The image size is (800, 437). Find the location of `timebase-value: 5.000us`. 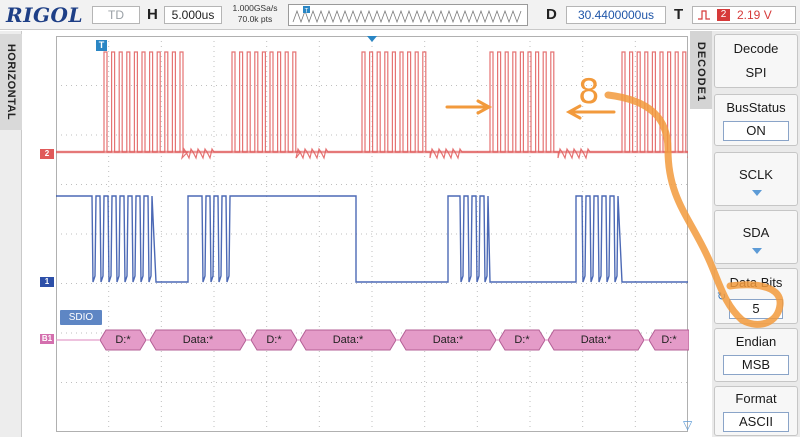

timebase-value: 5.000us is located at coordinates (193, 15).